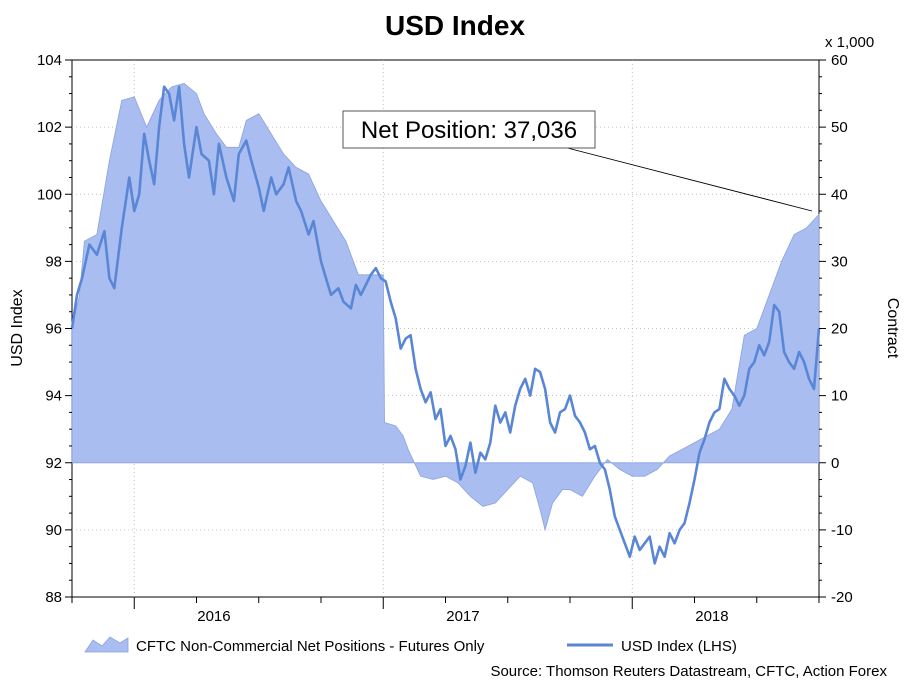 The image size is (909, 682). I want to click on x-axis-year-label: 2018, so click(711, 616).